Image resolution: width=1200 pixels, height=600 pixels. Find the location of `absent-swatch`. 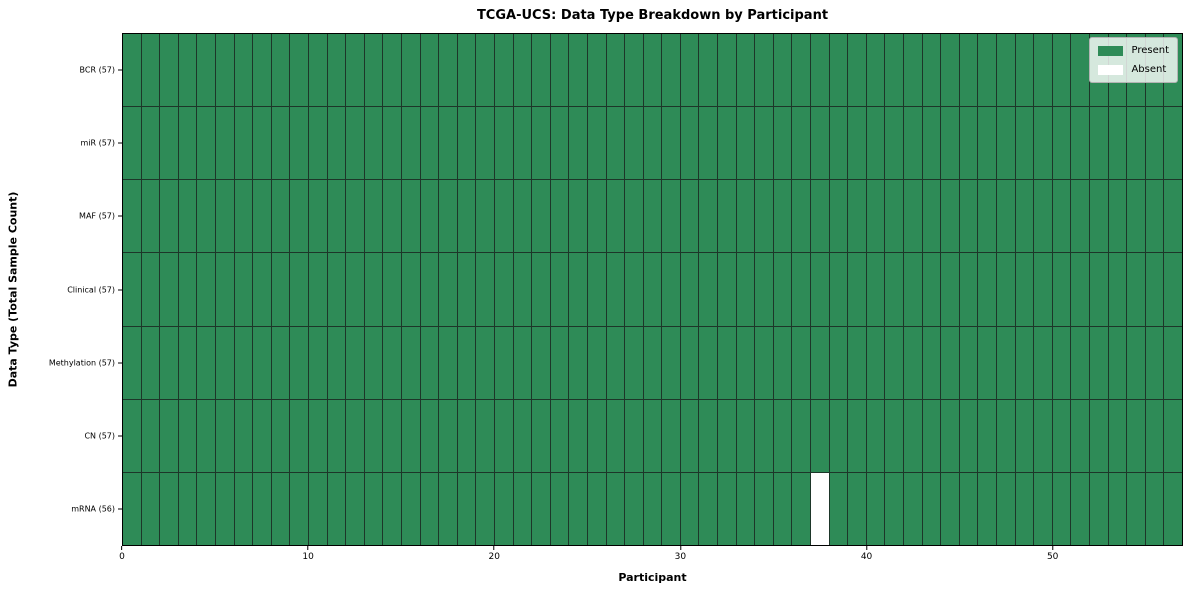

absent-swatch is located at coordinates (1111, 69).